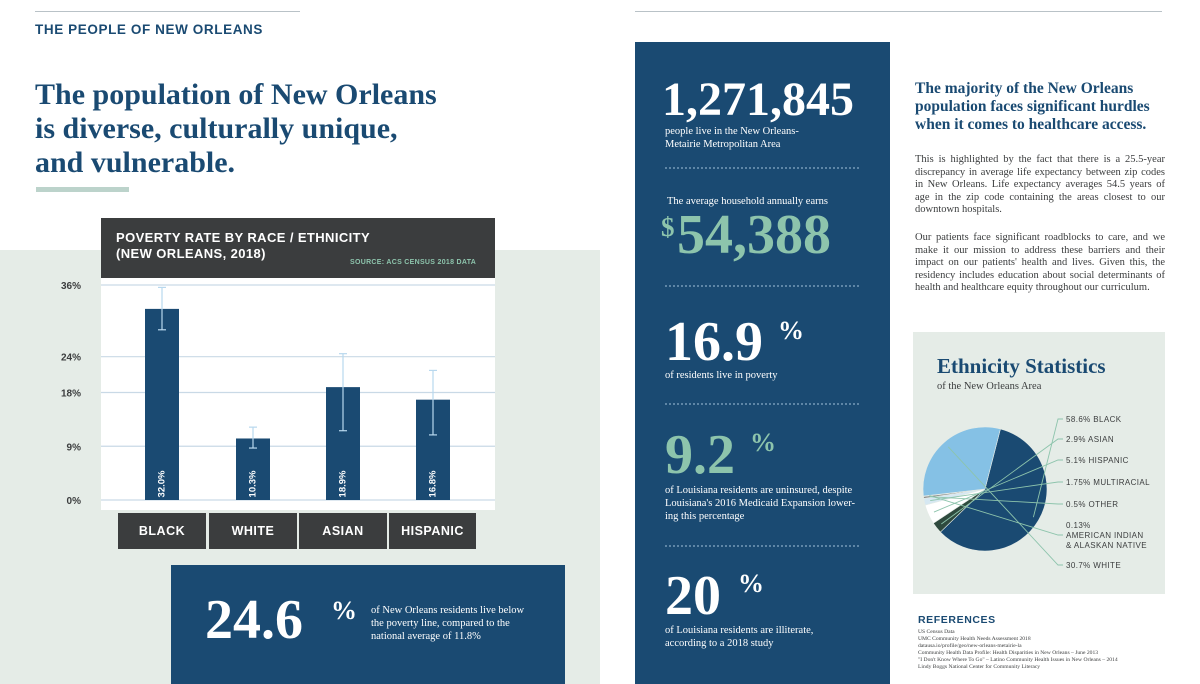  I want to click on bar-black, so click(162, 404).